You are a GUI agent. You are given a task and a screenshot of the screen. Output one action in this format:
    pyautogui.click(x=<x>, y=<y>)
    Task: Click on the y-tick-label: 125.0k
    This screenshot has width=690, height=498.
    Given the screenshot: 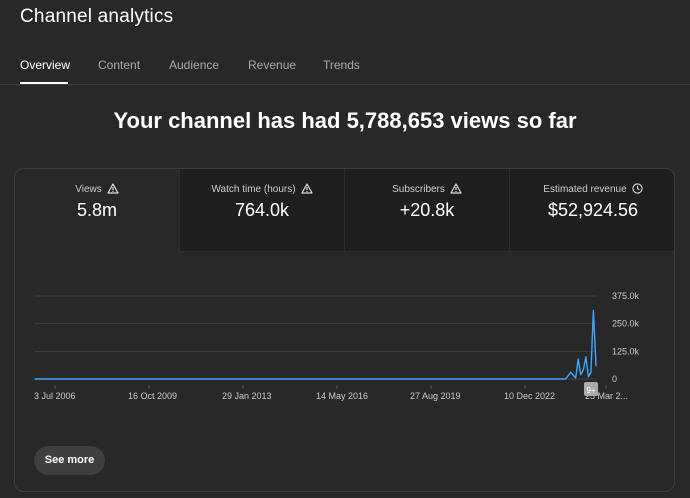 What is the action you would take?
    pyautogui.click(x=626, y=351)
    